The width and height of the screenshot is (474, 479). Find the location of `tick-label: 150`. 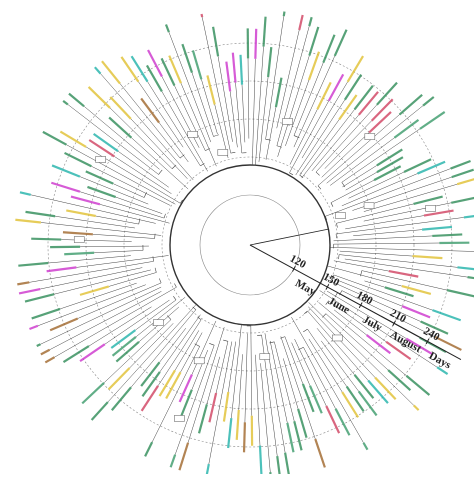

tick-label: 150 is located at coordinates (331, 280).